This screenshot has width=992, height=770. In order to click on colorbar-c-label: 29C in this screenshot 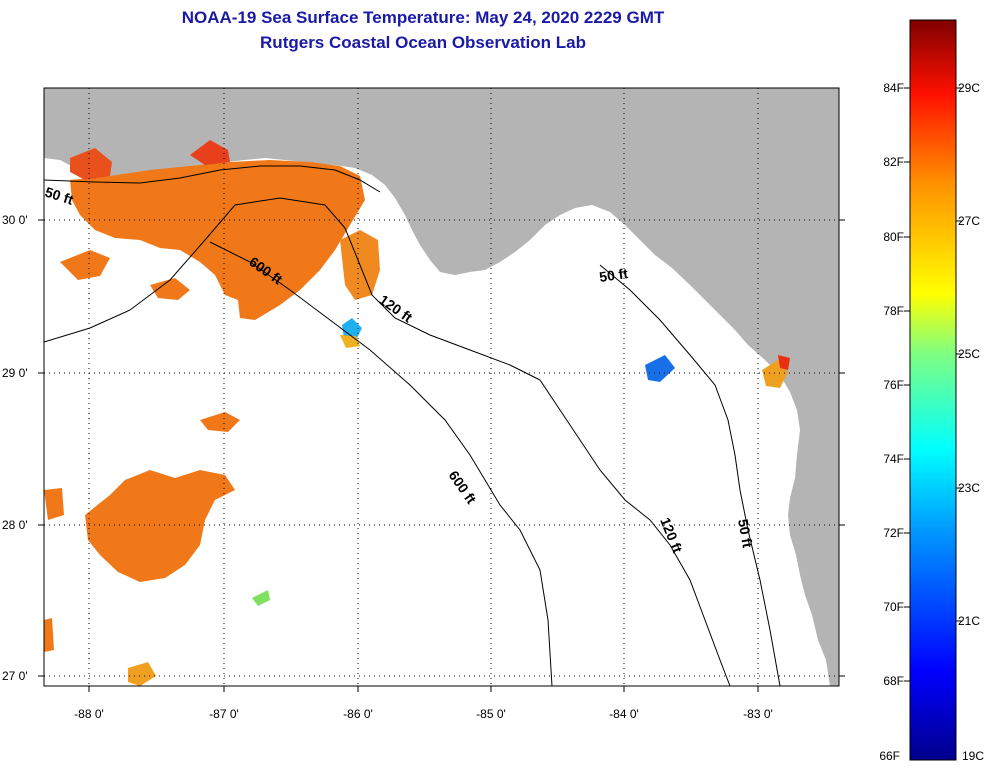, I will do `click(969, 88)`.